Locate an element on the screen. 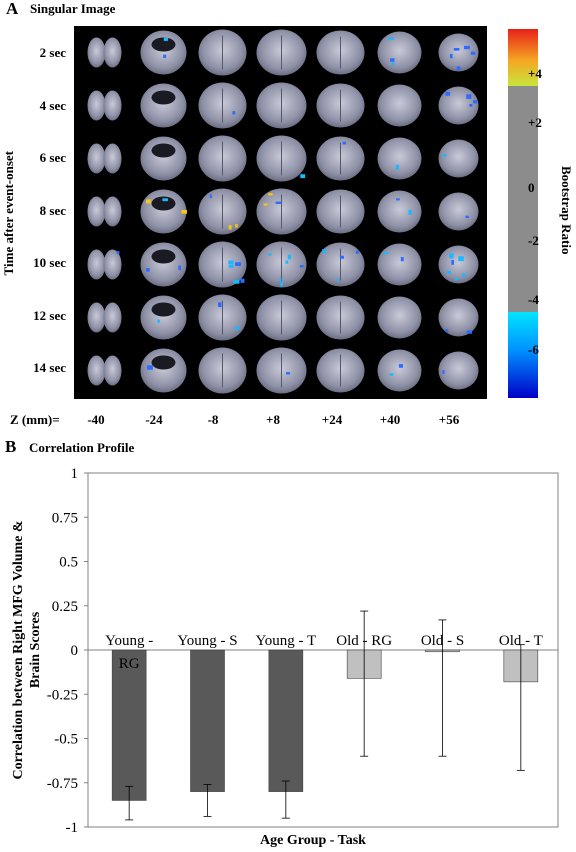 The image size is (576, 852). colorbar-neutral is located at coordinates (523, 199).